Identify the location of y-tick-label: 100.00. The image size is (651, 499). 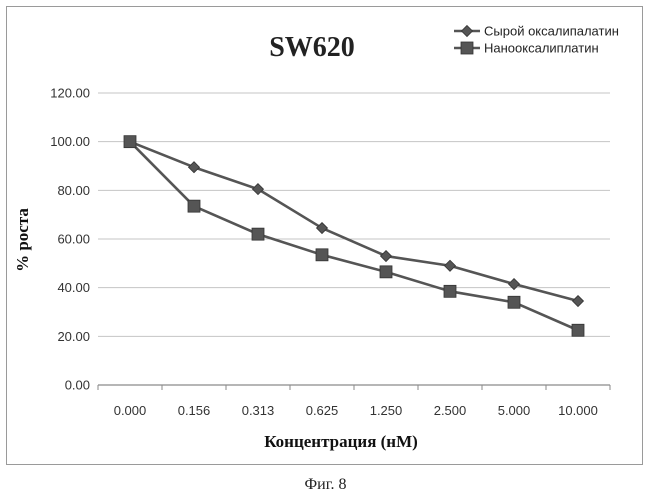
(70, 141).